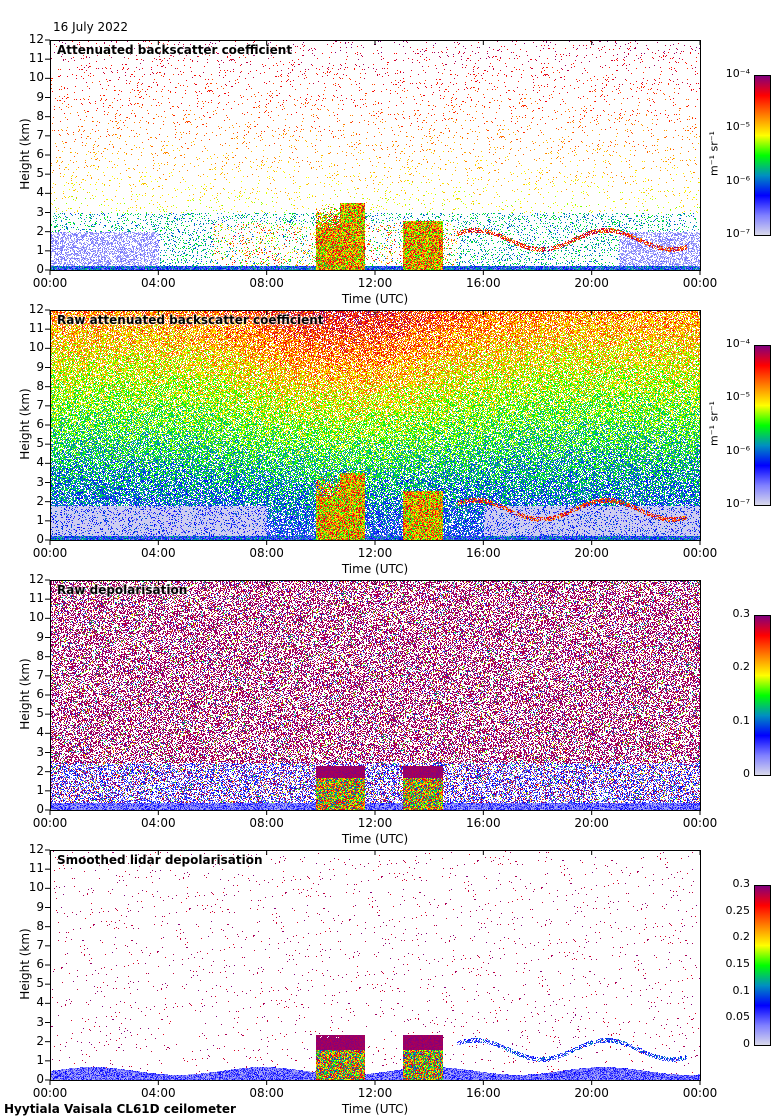 The width and height of the screenshot is (780, 1120). Describe the element at coordinates (91, 27) in the screenshot. I see `date-label: 16 July 2022` at that location.